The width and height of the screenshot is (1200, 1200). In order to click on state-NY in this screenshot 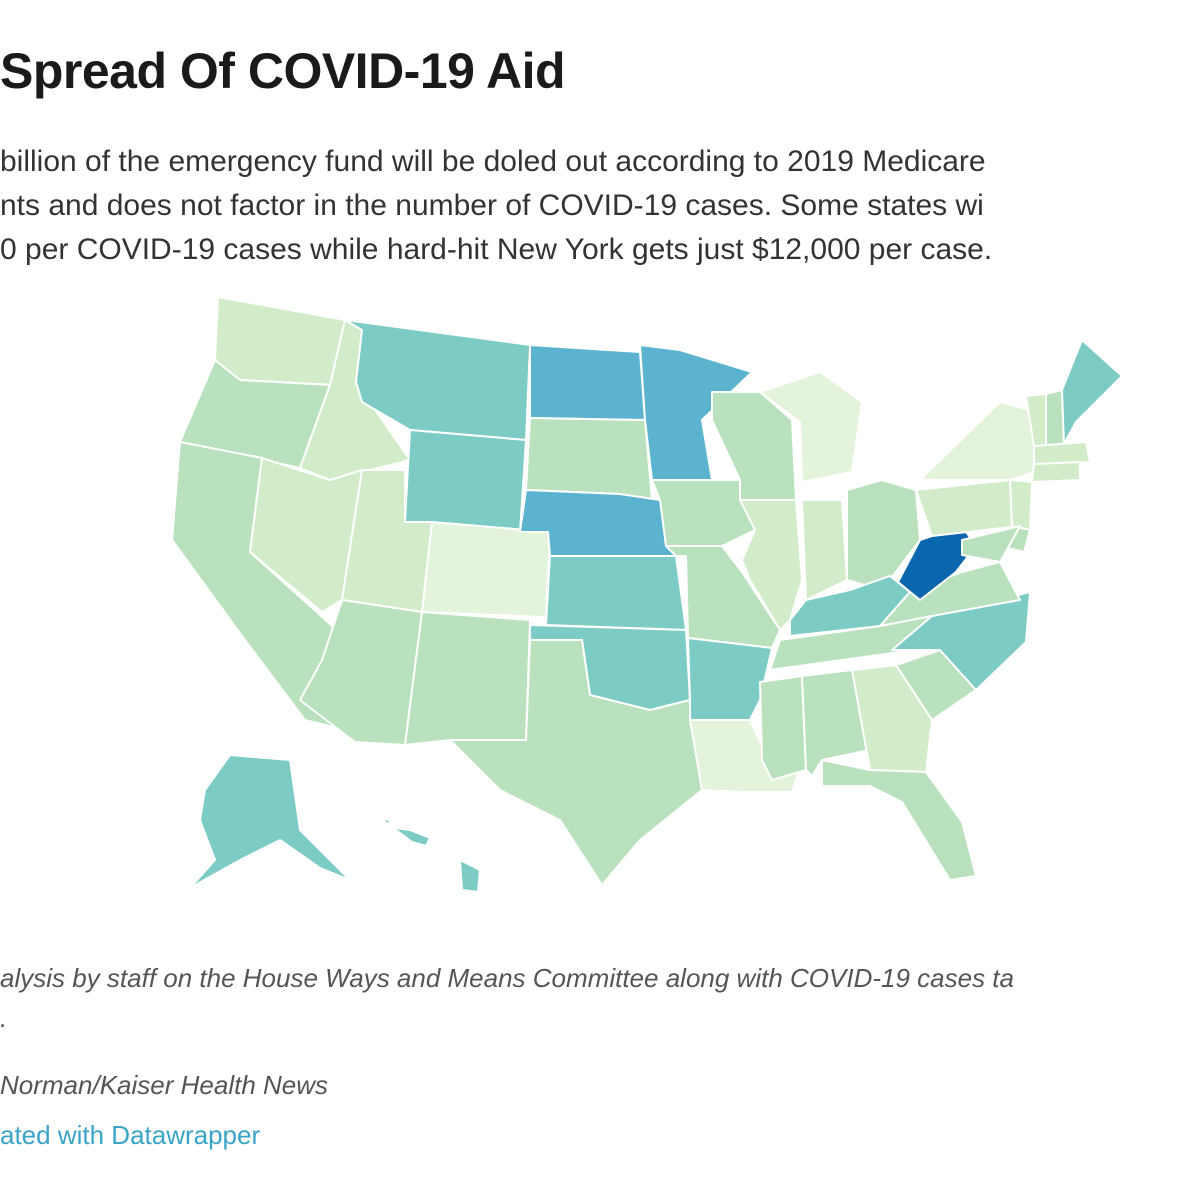, I will do `click(980, 441)`.